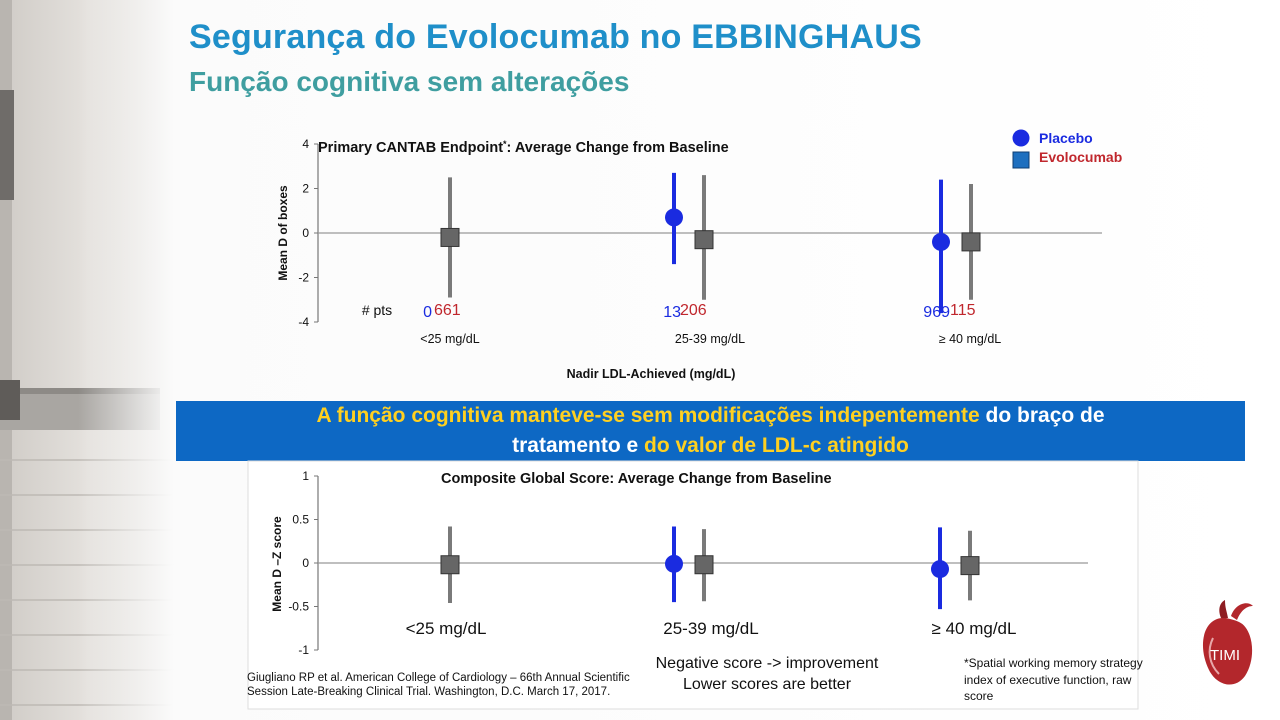  Describe the element at coordinates (936, 312) in the screenshot. I see `placebo-n-label: 969` at that location.